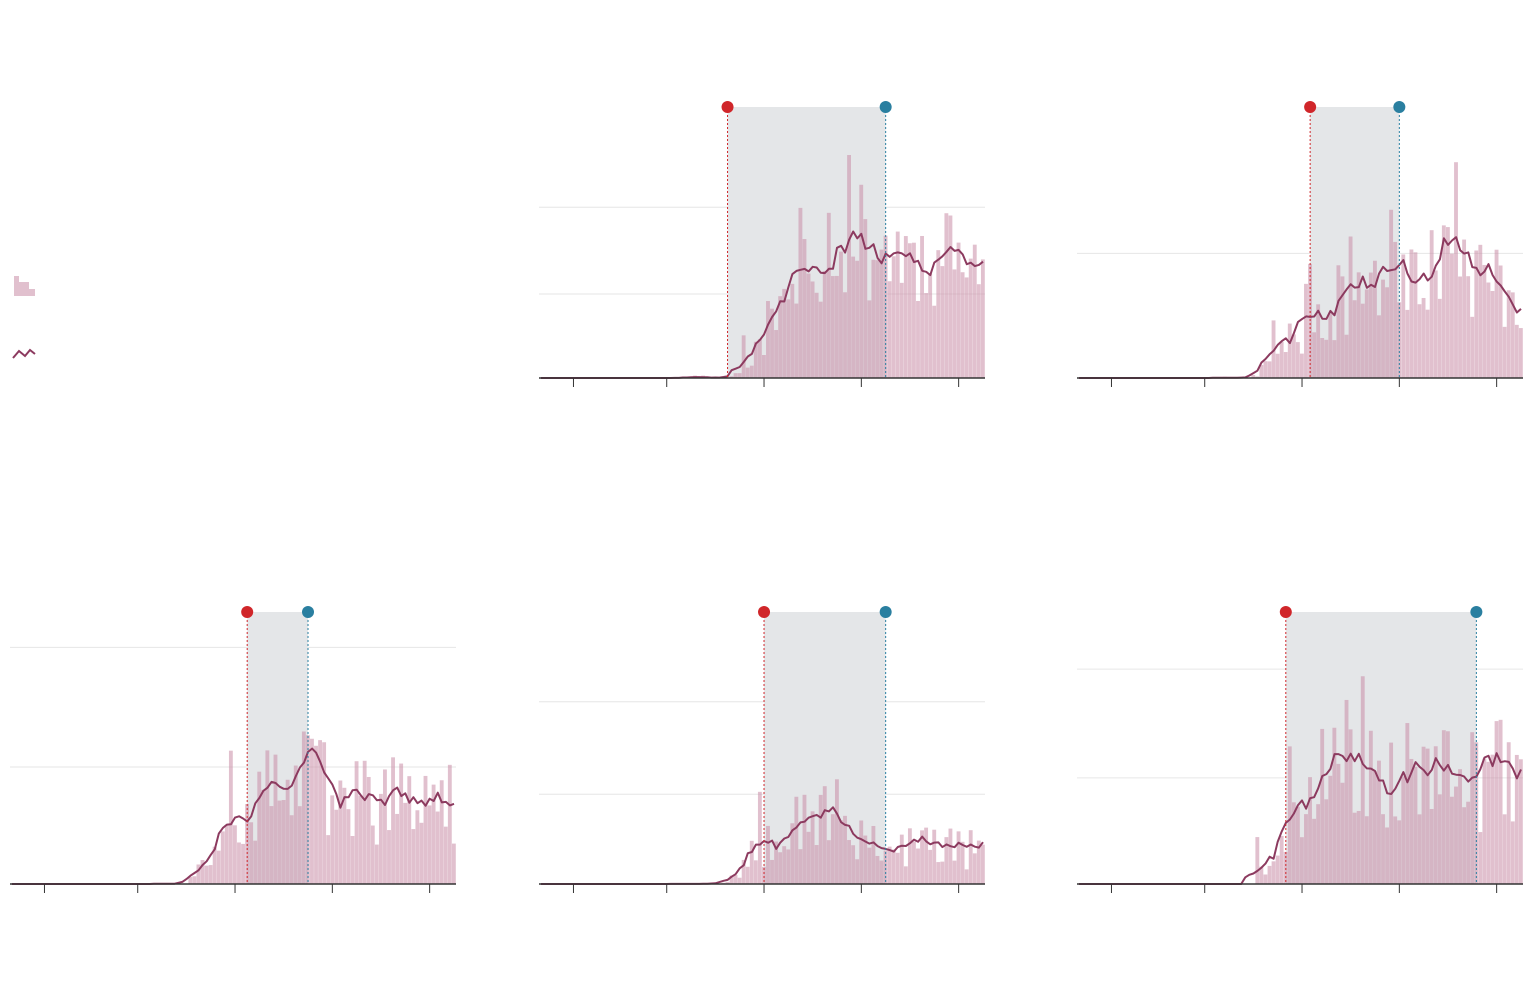 The height and width of the screenshot is (1000, 1536). What do you see at coordinates (762, 244) in the screenshot?
I see `panel-top-middle` at bounding box center [762, 244].